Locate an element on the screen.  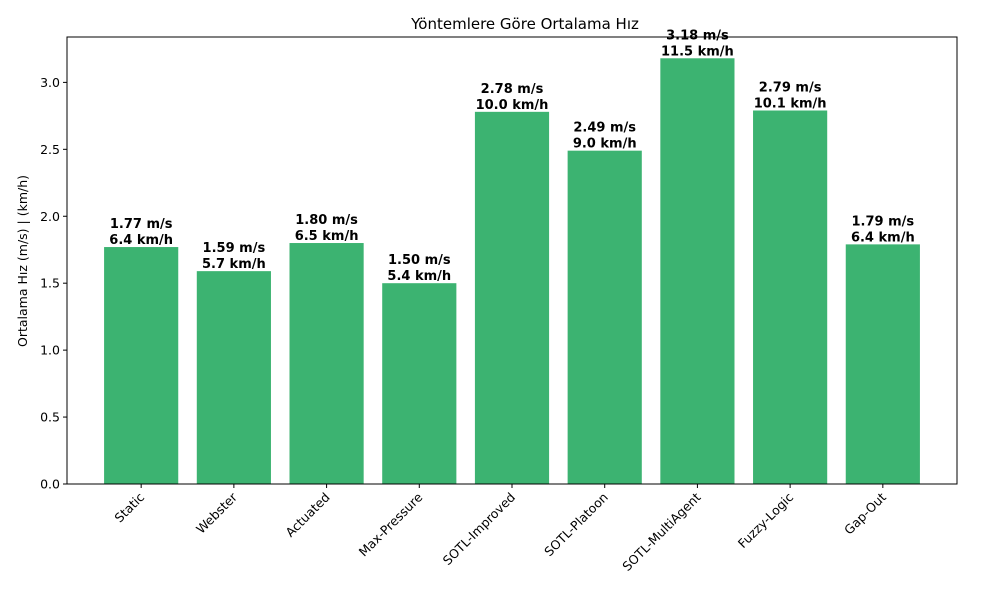
bar-label-kmh: 10.1 km/h is located at coordinates (790, 103).